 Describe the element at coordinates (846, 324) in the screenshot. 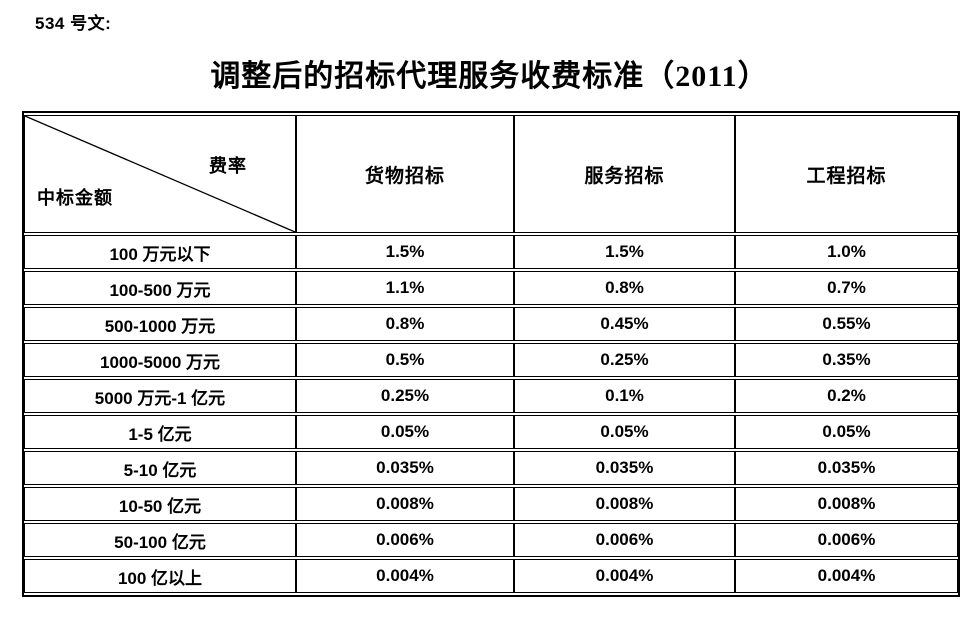

I see `rate-value: 0.55%` at that location.